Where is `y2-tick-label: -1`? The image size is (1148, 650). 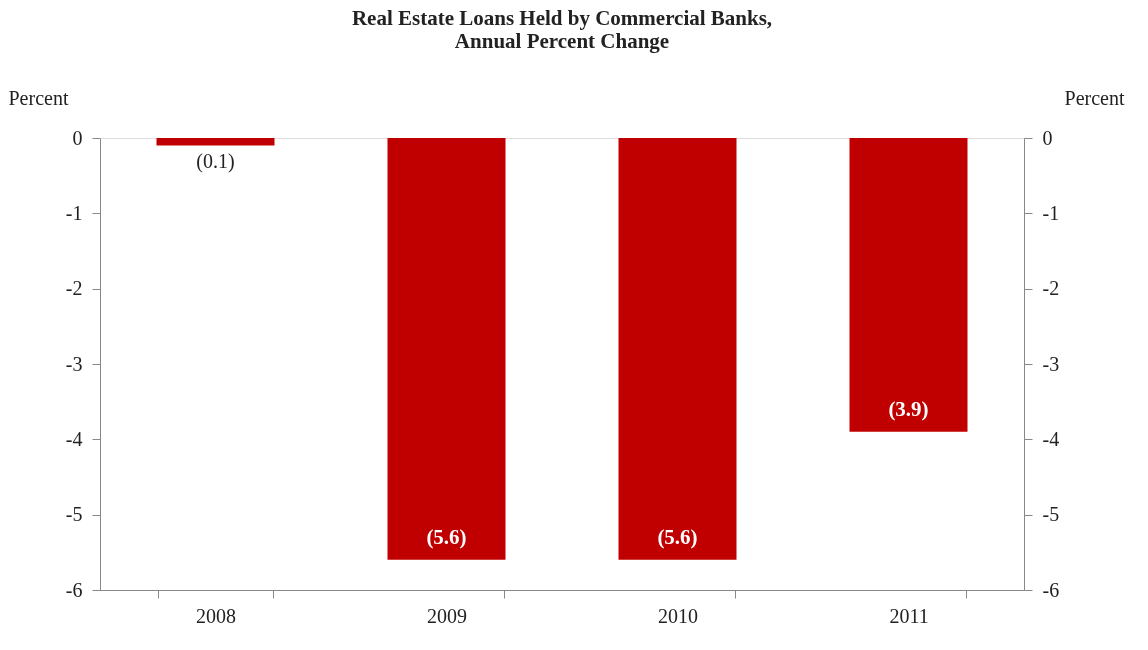 y2-tick-label: -1 is located at coordinates (1051, 212).